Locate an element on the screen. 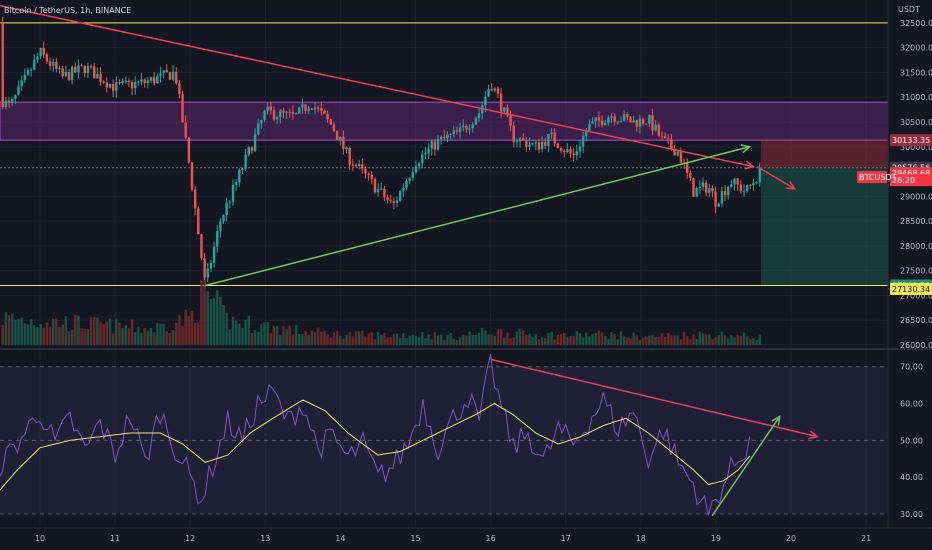 This screenshot has height=550, width=932. price-tick-label: 27500.00 is located at coordinates (916, 271).